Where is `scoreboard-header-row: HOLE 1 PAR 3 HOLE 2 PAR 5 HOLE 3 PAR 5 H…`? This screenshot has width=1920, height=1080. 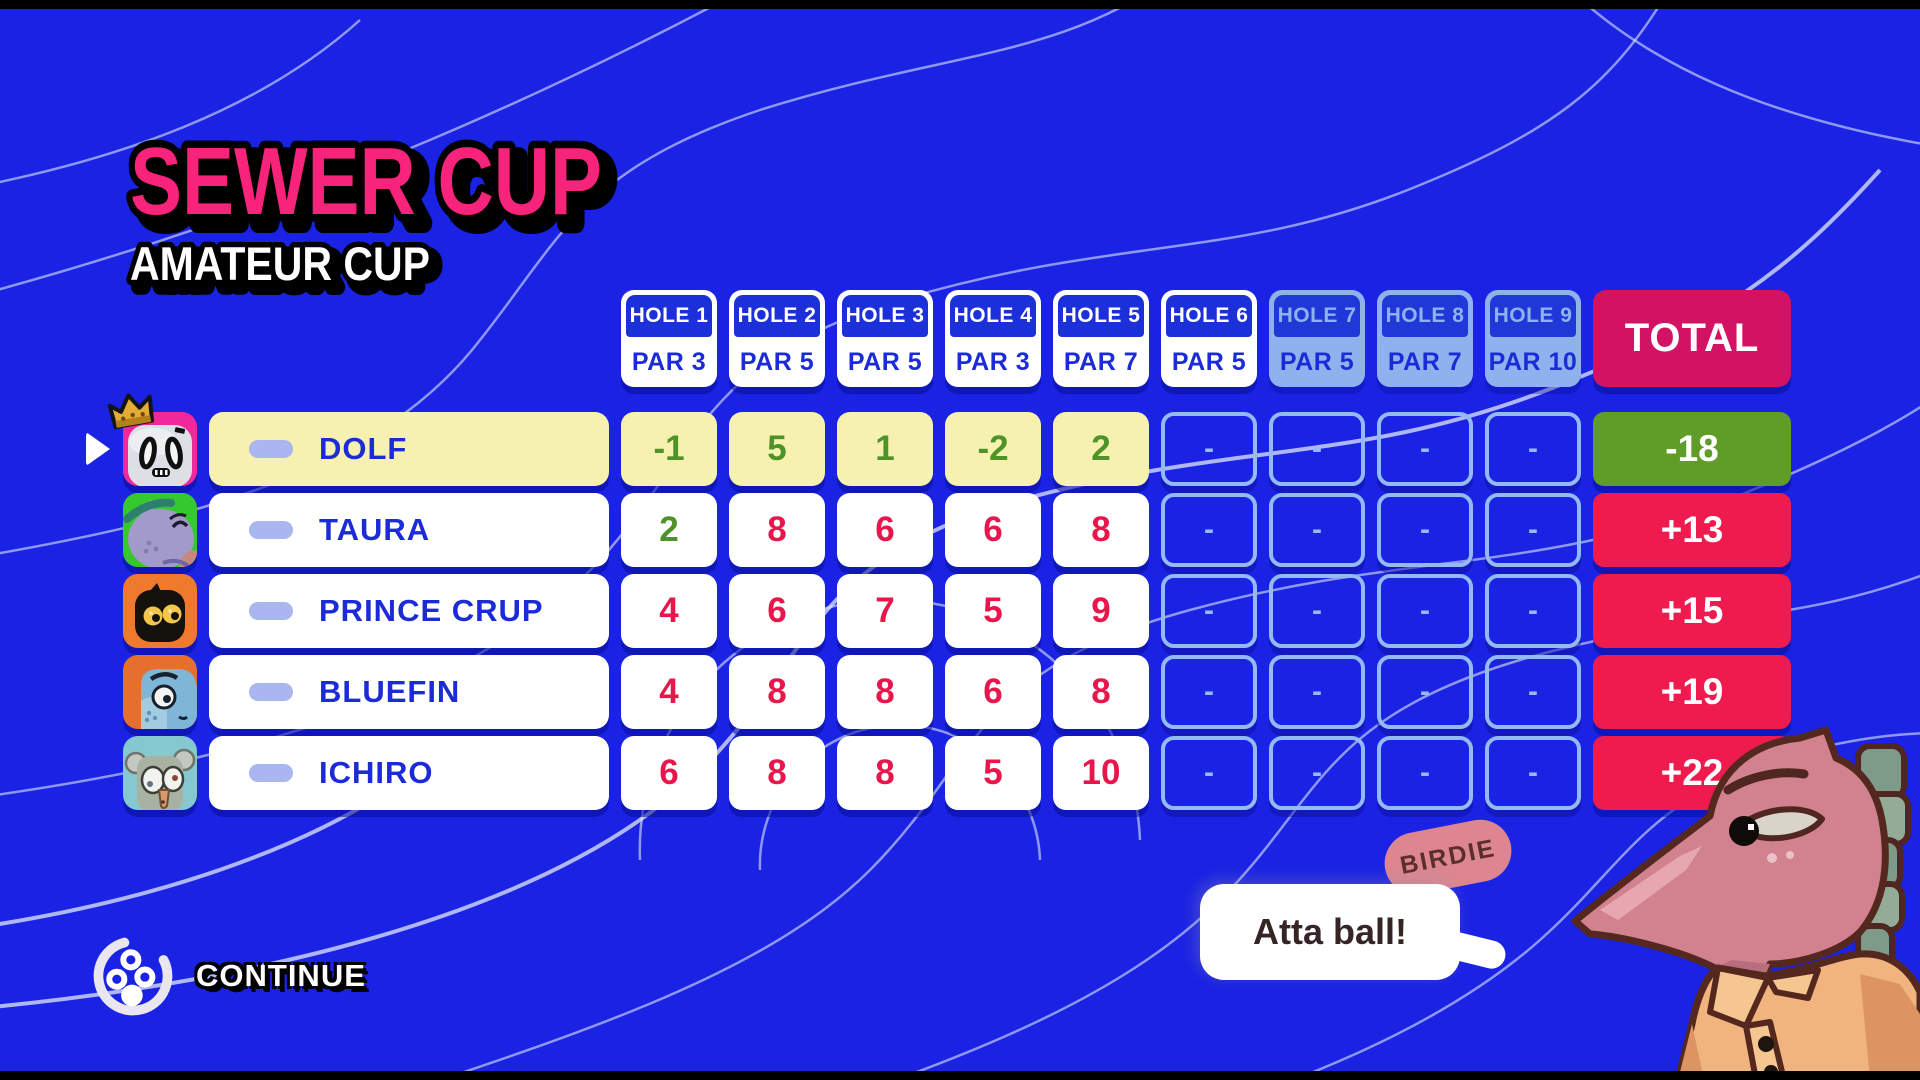
scoreboard-header-row: HOLE 1 PAR 3 HOLE 2 PAR 5 HOLE 3 PAR 5 H… is located at coordinates (938, 338).